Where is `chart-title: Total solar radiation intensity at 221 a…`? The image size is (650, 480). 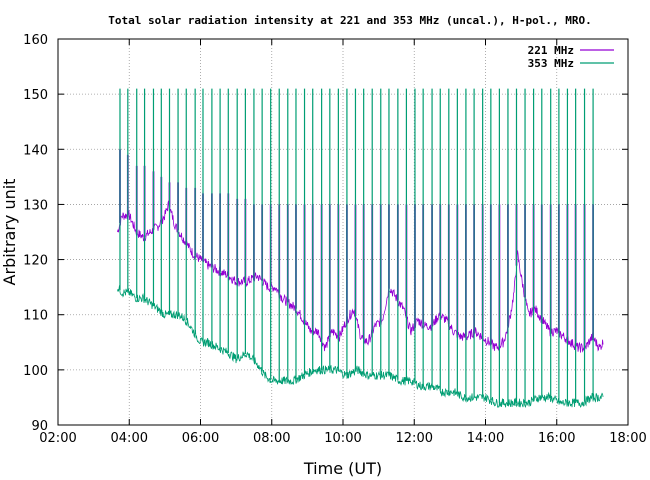
chart-title: Total solar radiation intensity at 221 a… is located at coordinates (349, 20).